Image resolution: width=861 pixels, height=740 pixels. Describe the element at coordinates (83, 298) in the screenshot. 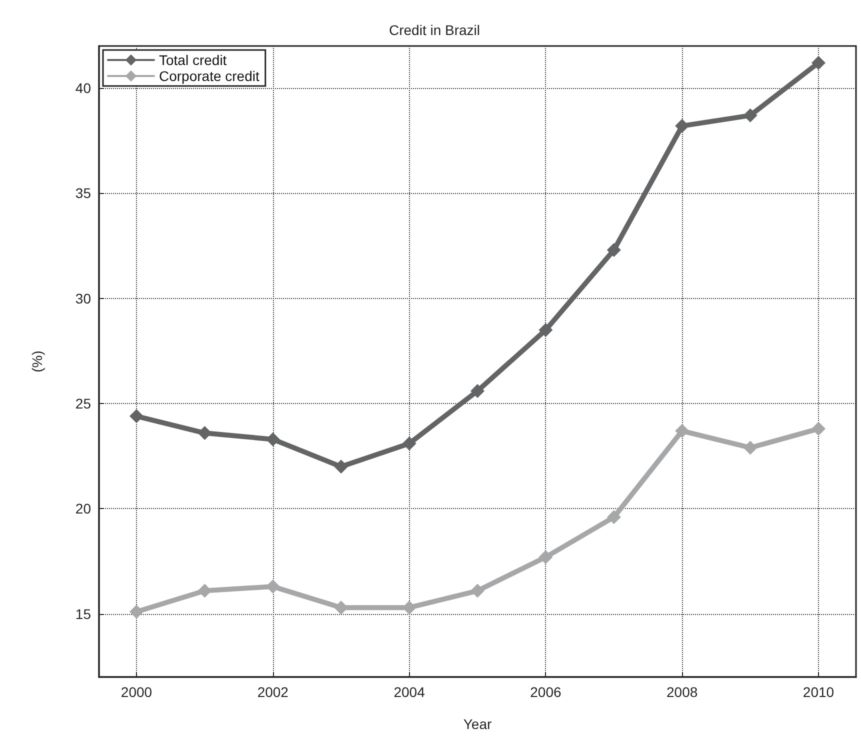

I see `y-tick-label: 30` at that location.